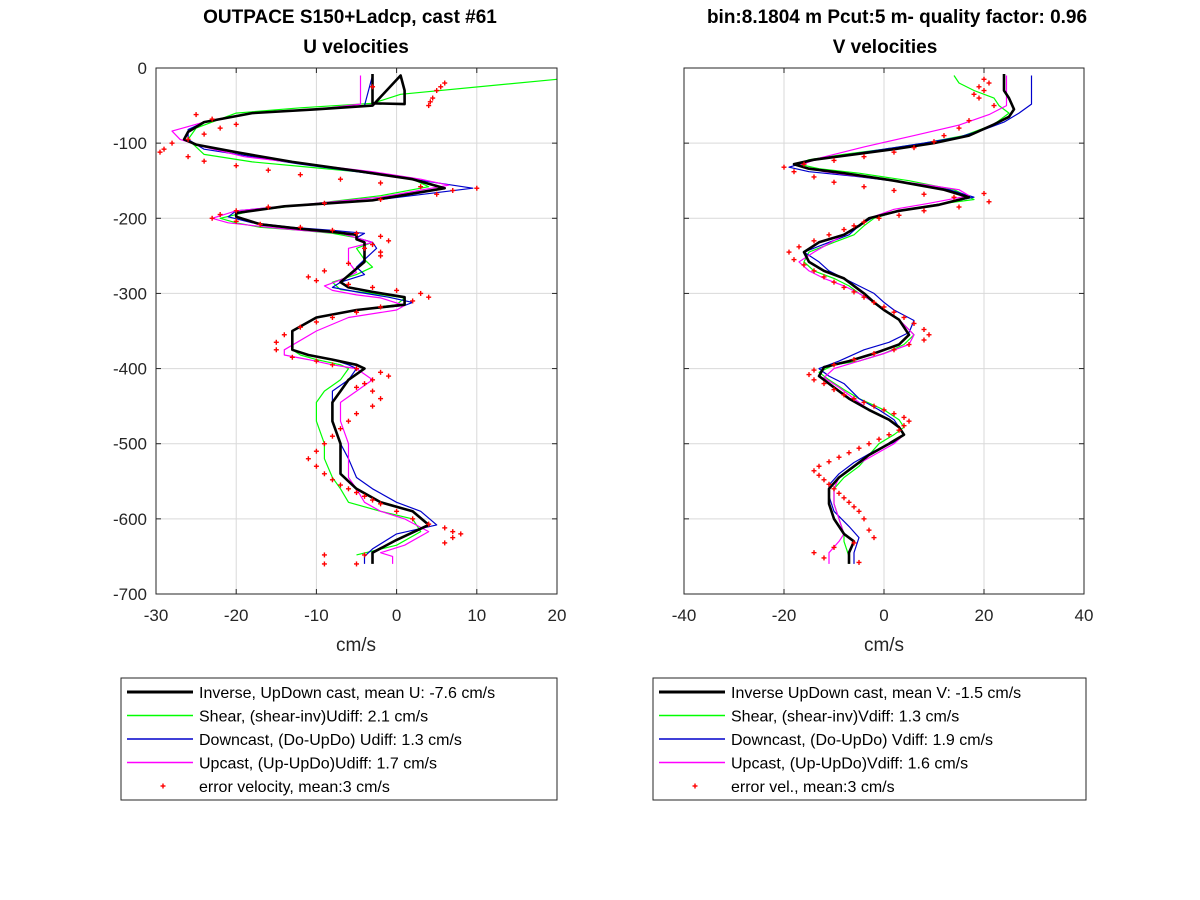  What do you see at coordinates (884, 645) in the screenshot?
I see `v-x-axis-label: cm/s` at bounding box center [884, 645].